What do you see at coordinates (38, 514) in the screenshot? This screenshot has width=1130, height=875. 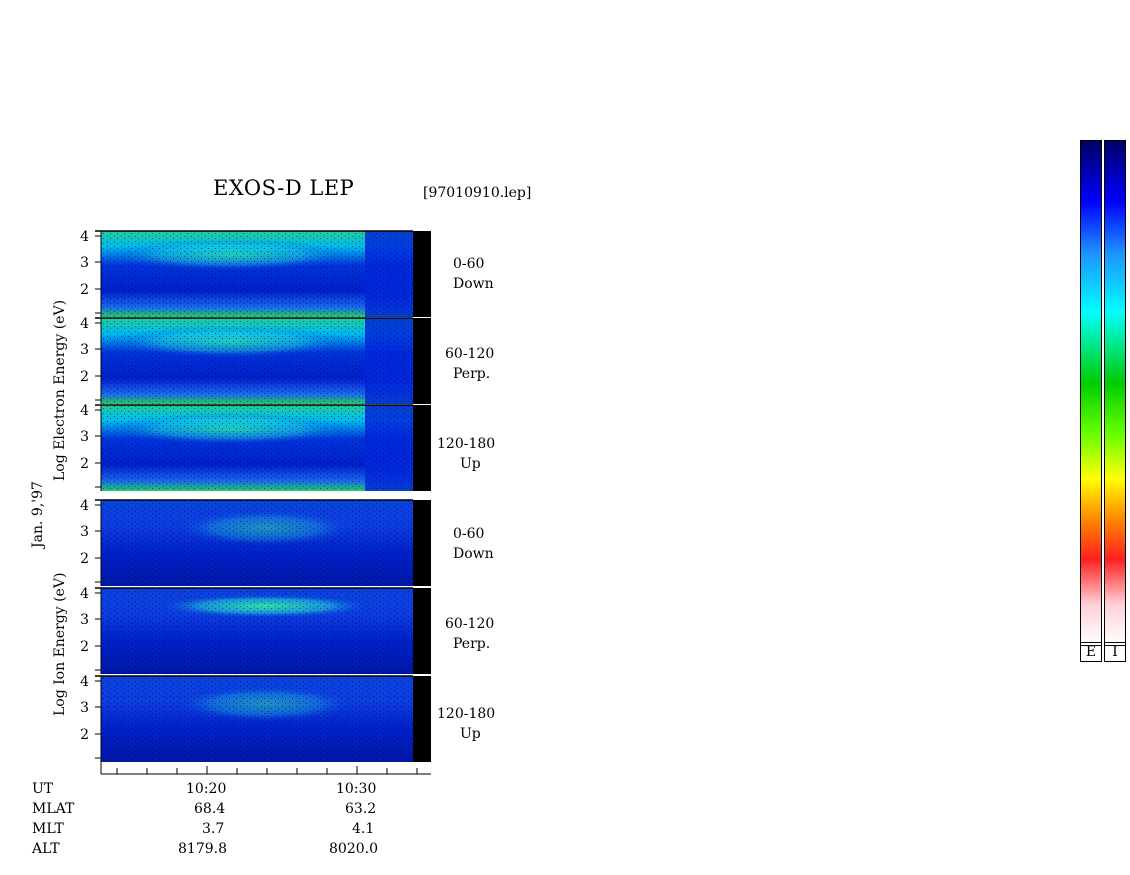 I see `date-label: Jan. 9,'97` at bounding box center [38, 514].